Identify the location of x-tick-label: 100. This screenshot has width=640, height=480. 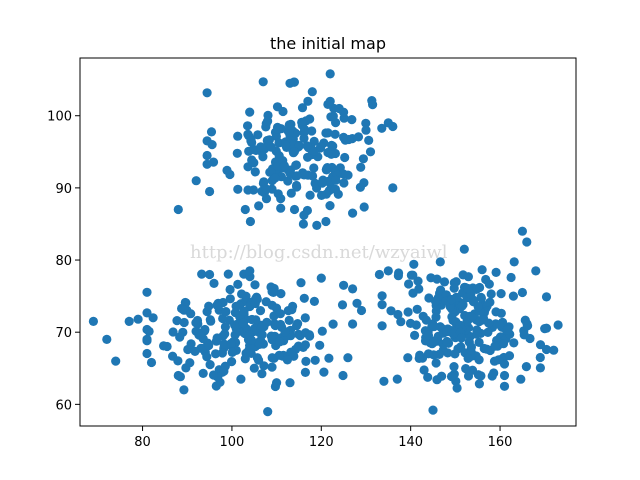
(232, 442).